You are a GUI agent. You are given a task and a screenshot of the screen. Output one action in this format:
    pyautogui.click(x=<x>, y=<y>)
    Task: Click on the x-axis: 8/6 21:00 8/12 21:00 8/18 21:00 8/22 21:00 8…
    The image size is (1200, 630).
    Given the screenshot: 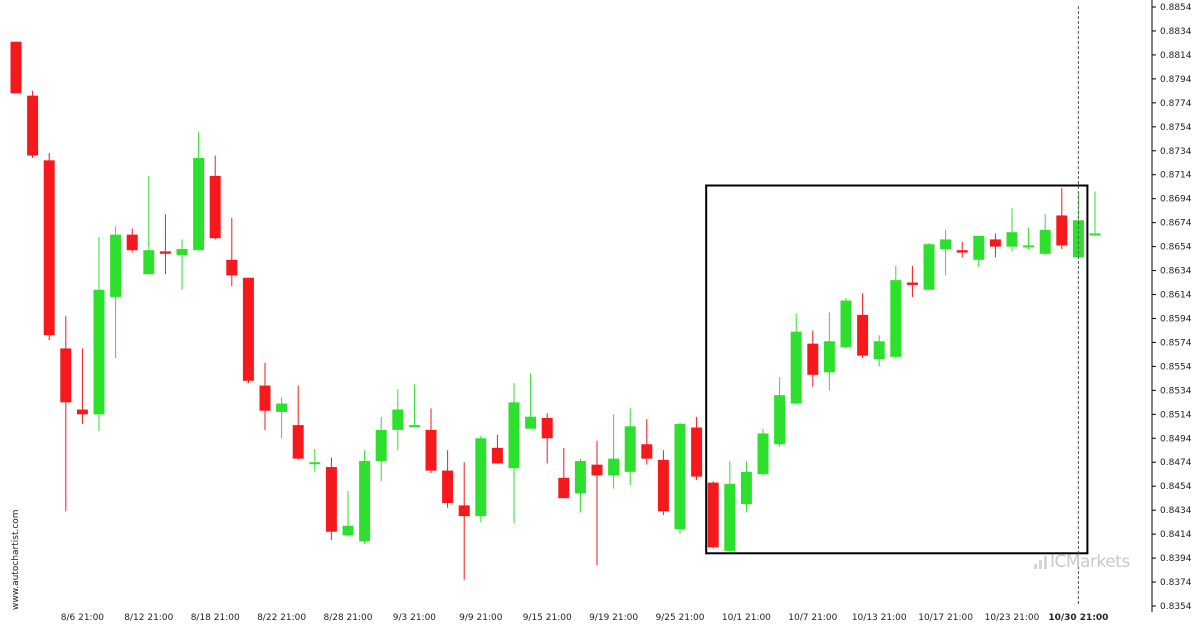 What is the action you would take?
    pyautogui.click(x=585, y=618)
    